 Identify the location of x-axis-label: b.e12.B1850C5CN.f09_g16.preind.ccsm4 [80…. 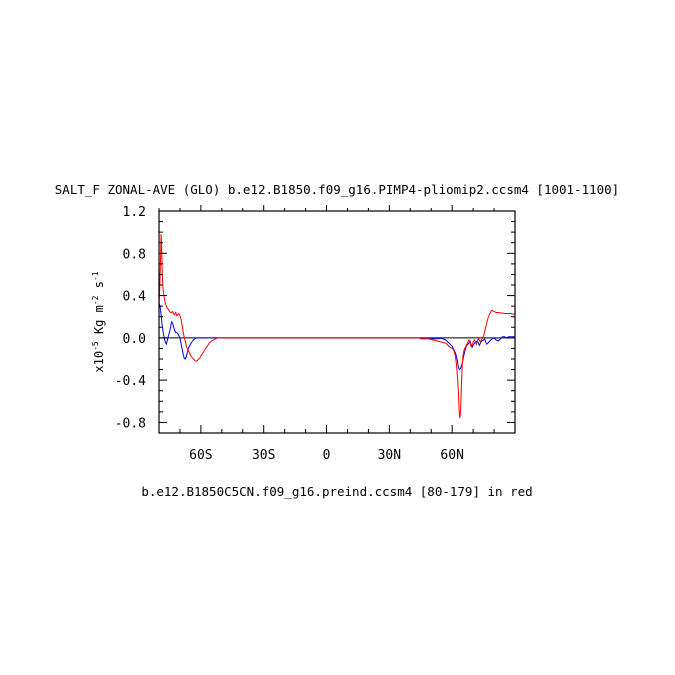
(336, 491).